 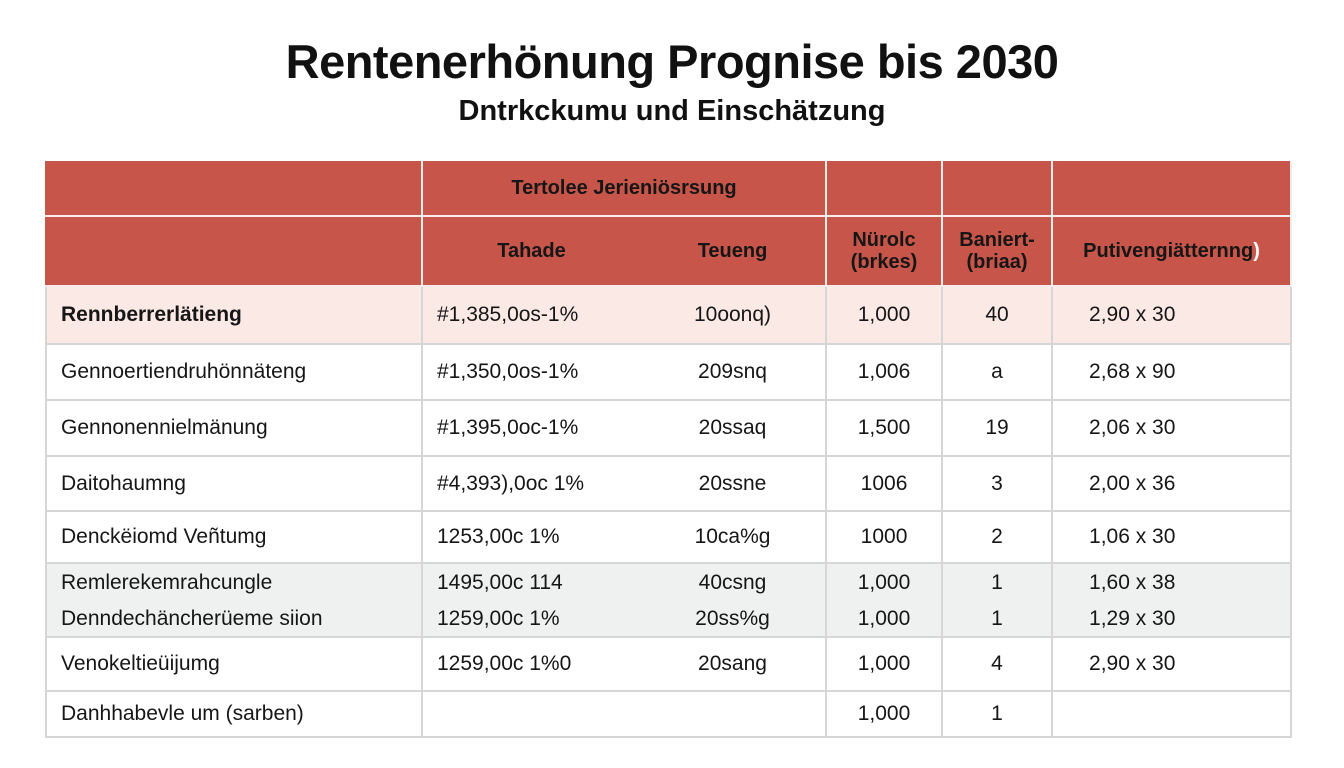 I want to click on tahade-cell: #1,395,0oc-1%, so click(x=531, y=429).